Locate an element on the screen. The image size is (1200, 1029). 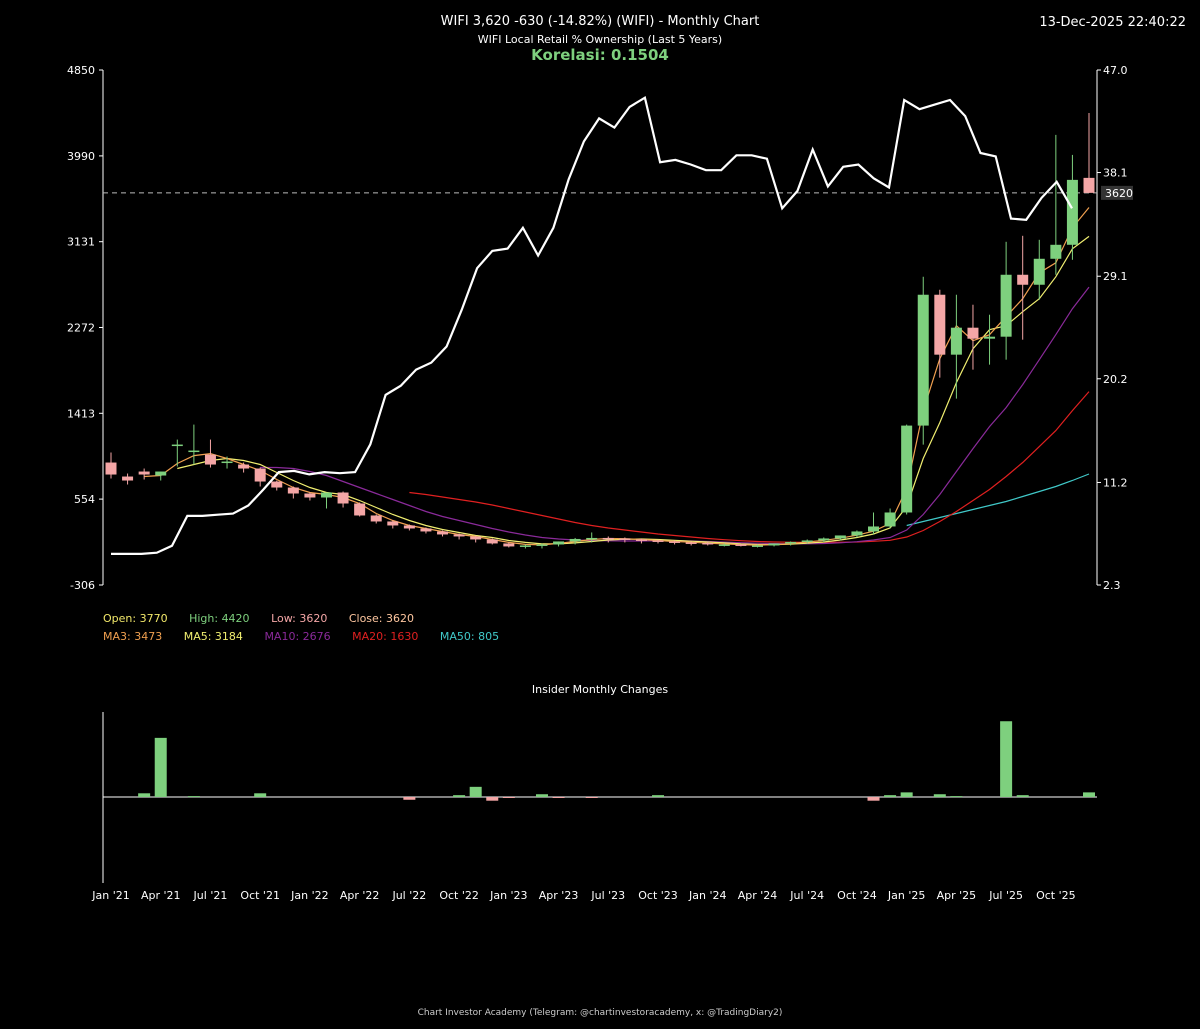
x-tick-label: Jul '21 is located at coordinates (210, 895).